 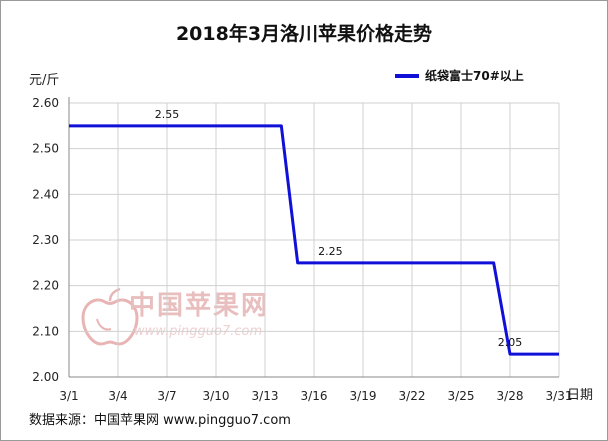 I want to click on x-tick-label: 3/1, so click(x=68, y=396).